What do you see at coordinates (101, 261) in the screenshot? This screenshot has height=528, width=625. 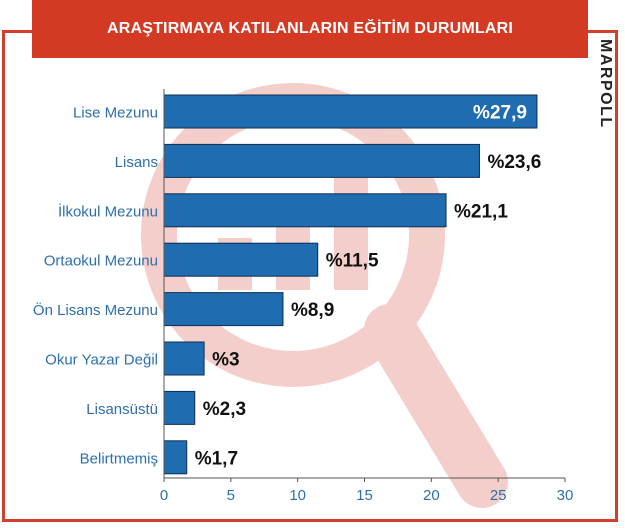 I see `category-label: Ortaokul Mezunu` at bounding box center [101, 261].